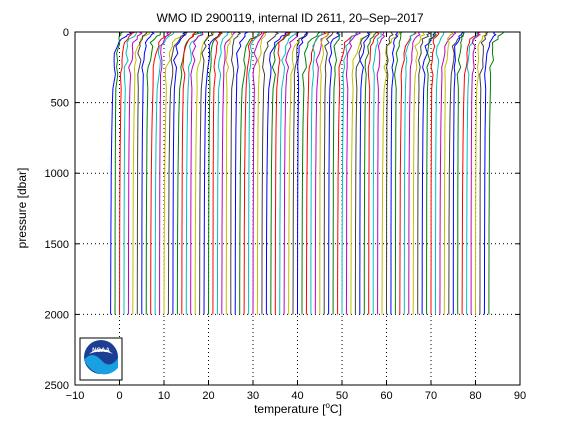 The height and width of the screenshot is (437, 576). What do you see at coordinates (386, 396) in the screenshot?
I see `x-tick-label: 60` at bounding box center [386, 396].